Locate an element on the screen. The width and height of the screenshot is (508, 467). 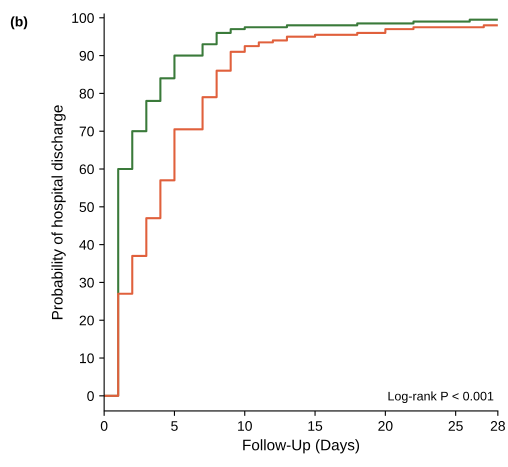
x-tick-label: 0 is located at coordinates (104, 426).